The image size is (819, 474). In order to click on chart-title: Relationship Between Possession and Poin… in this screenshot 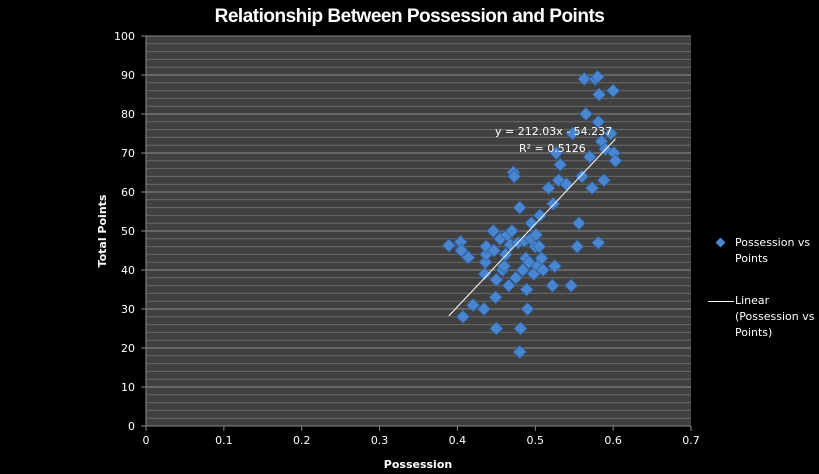, I will do `click(409, 16)`.